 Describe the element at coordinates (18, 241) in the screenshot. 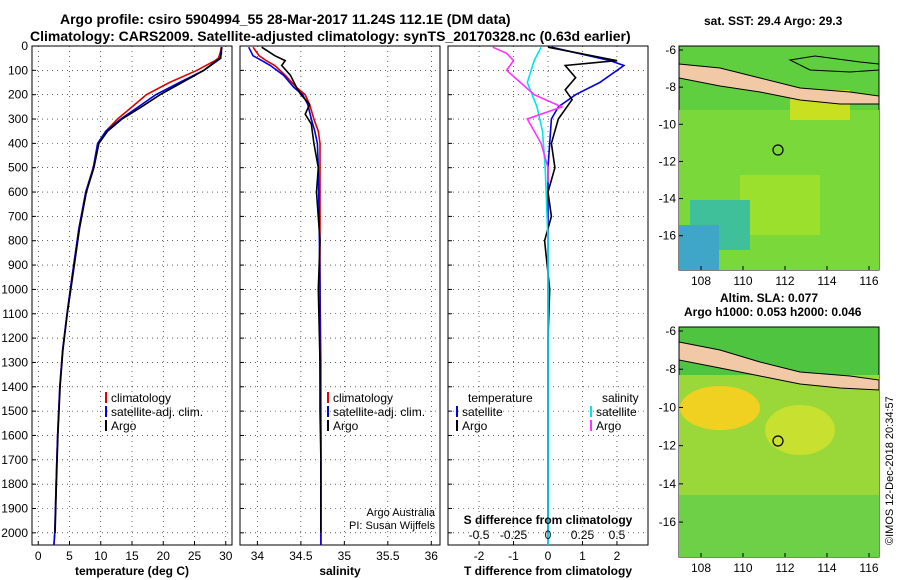

I see `y-tick-label: 800` at that location.